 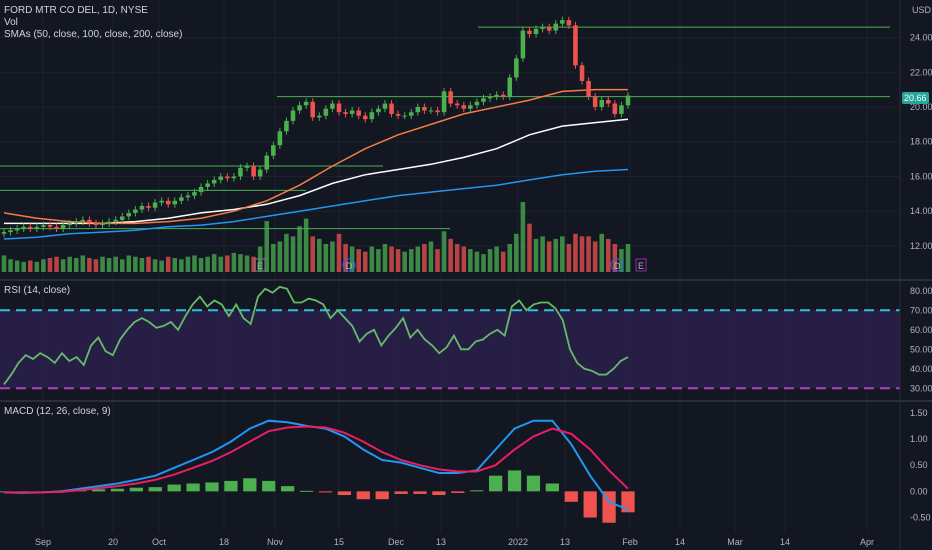 I want to click on earnings-marker, so click(x=641, y=265).